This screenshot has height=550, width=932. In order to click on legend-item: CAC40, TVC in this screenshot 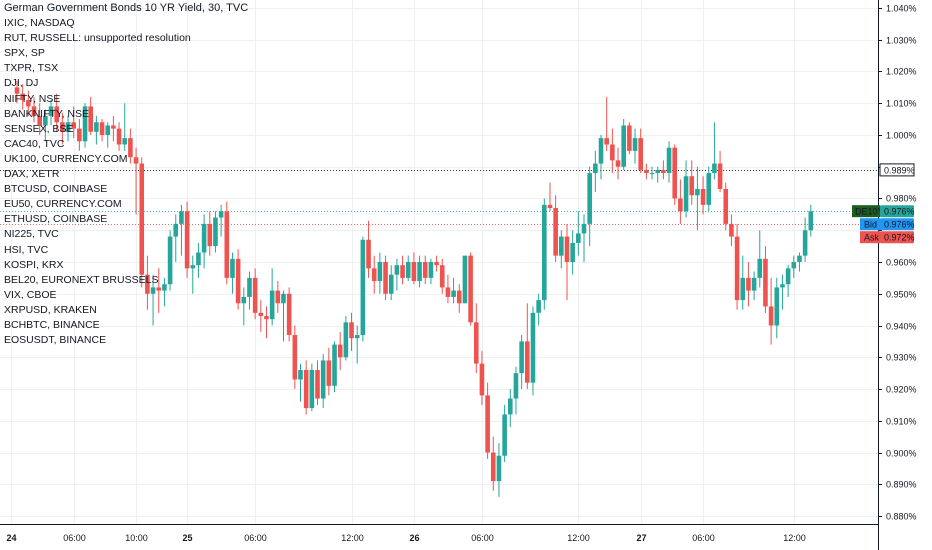, I will do `click(34, 143)`.